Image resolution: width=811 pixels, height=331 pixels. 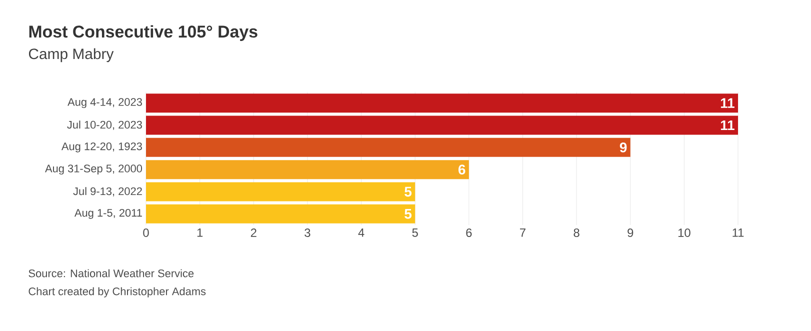 I want to click on y-tick-label: Jul 9-13, 2022, so click(x=107, y=191).